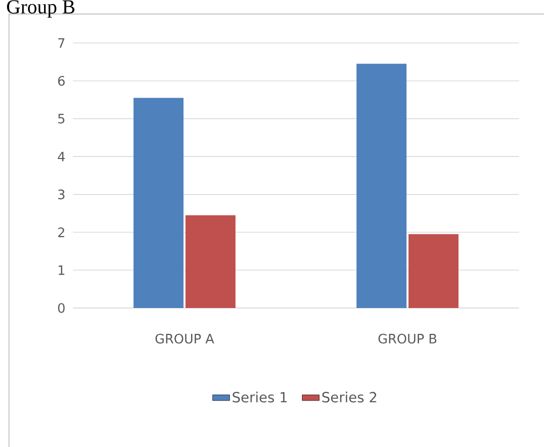 This screenshot has width=544, height=447. What do you see at coordinates (61, 157) in the screenshot?
I see `y-tick-label: 4` at bounding box center [61, 157].